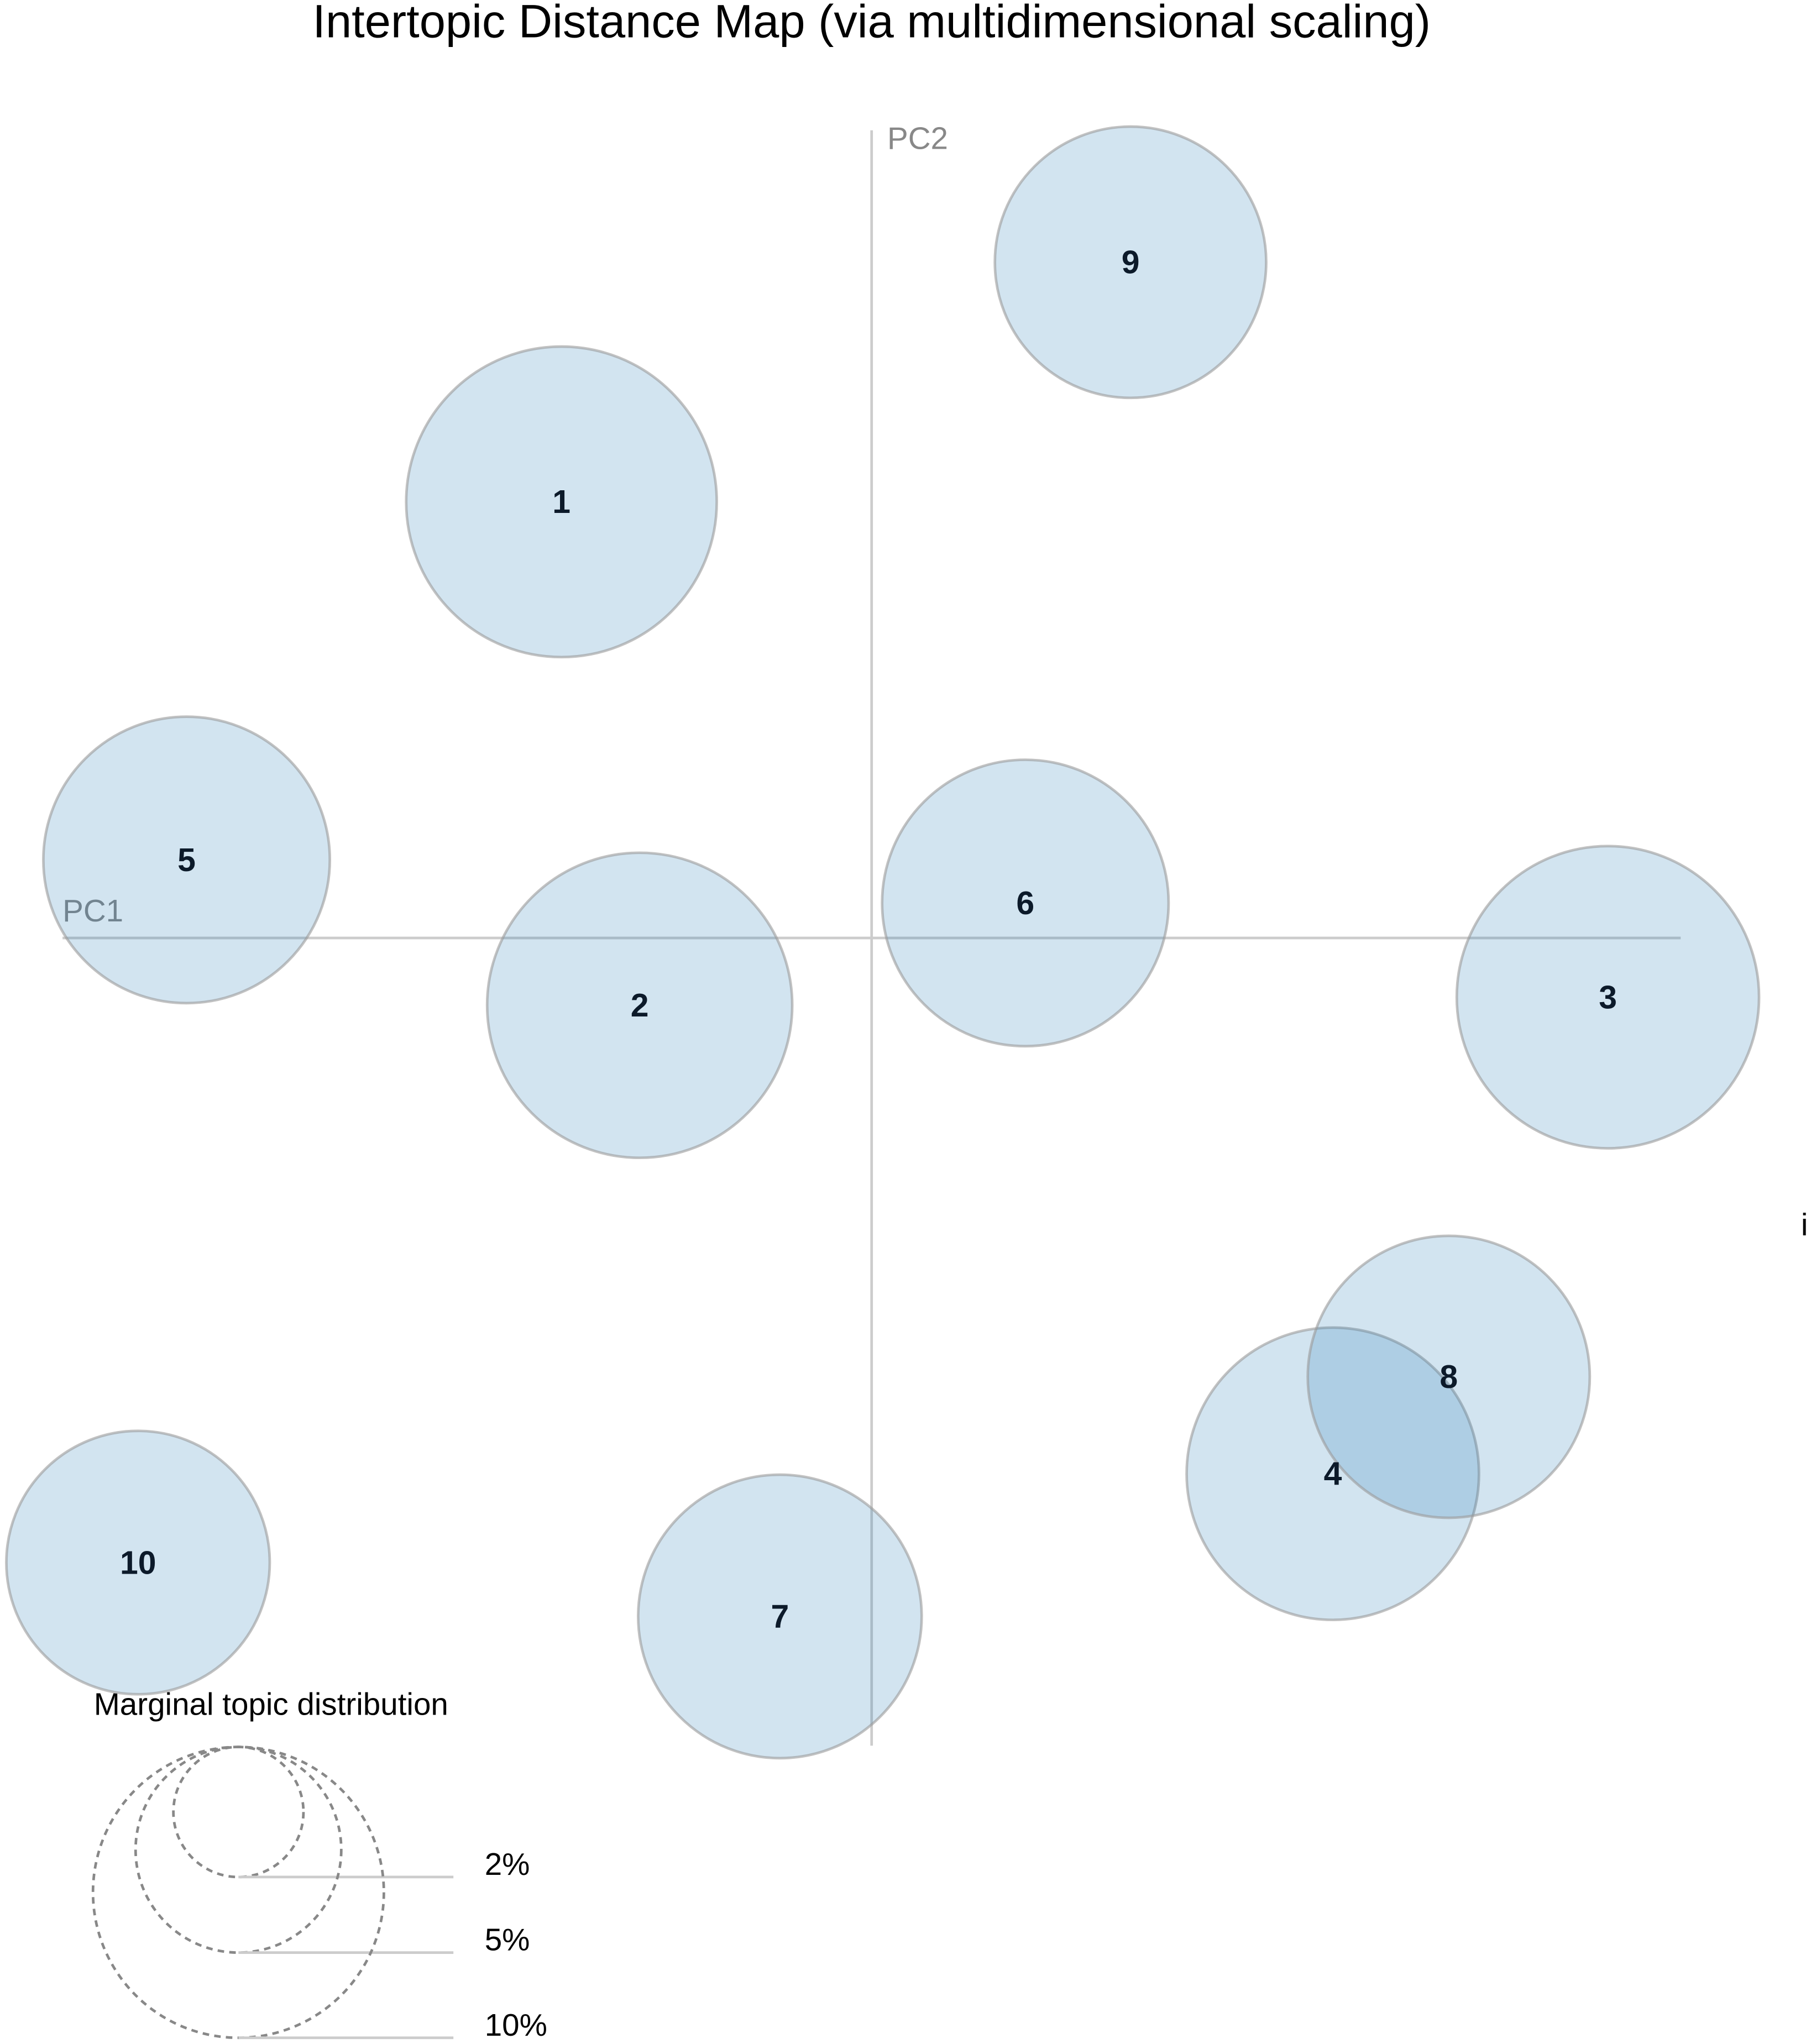 The width and height of the screenshot is (1811, 2044). I want to click on annotation: i, so click(1805, 1224).